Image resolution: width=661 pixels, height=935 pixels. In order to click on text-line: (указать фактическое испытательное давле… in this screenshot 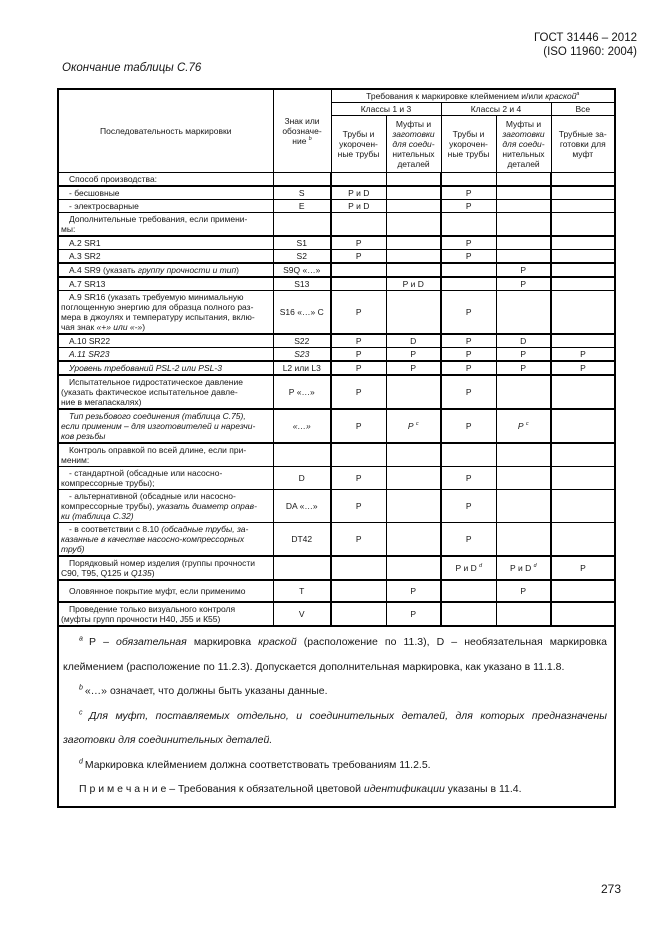, I will do `click(166, 392)`.